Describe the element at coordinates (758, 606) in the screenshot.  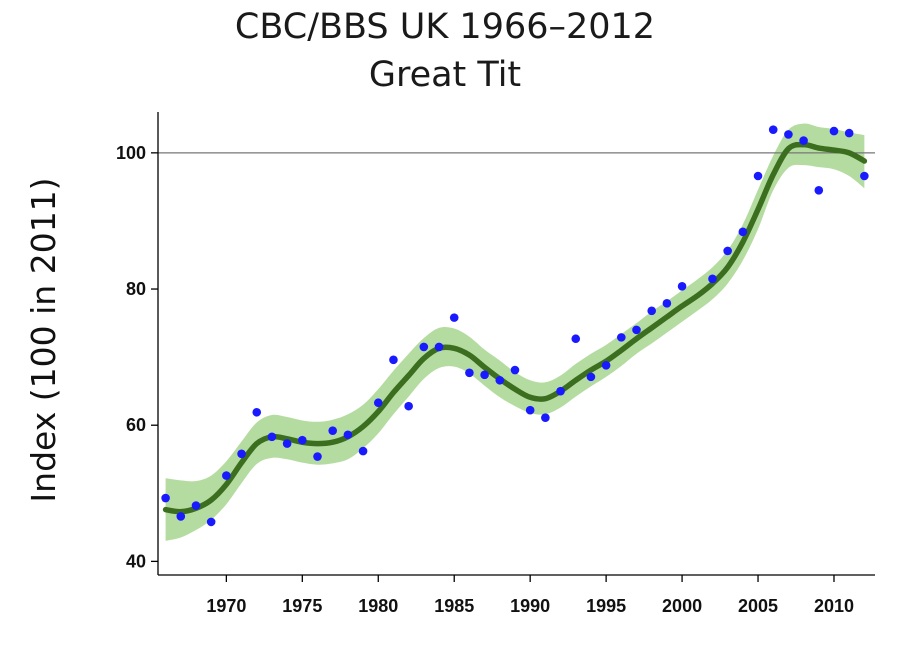
I see `x-tick-label: 2005` at that location.